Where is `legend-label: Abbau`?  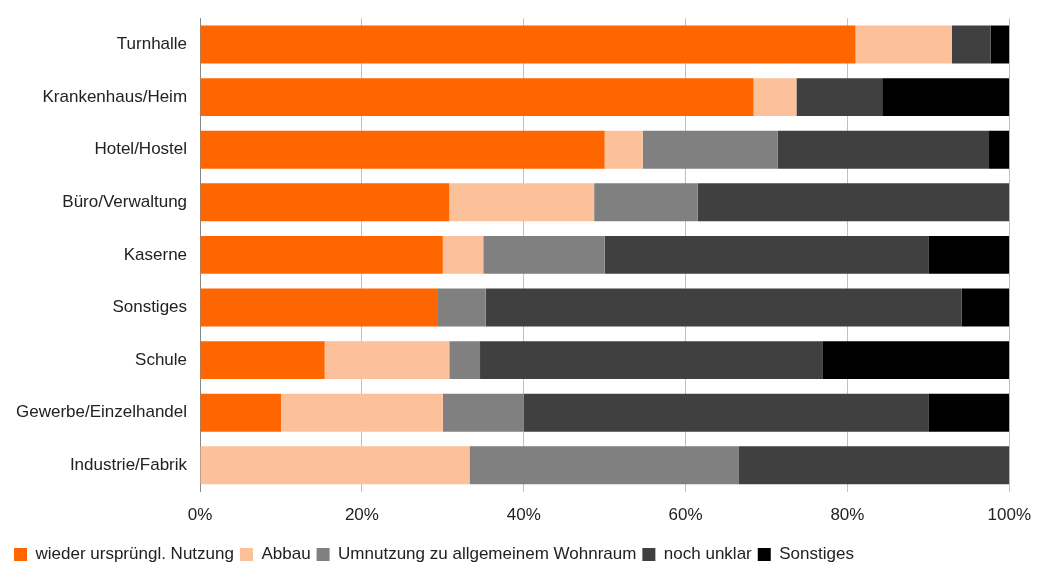
legend-label: Abbau is located at coordinates (286, 554).